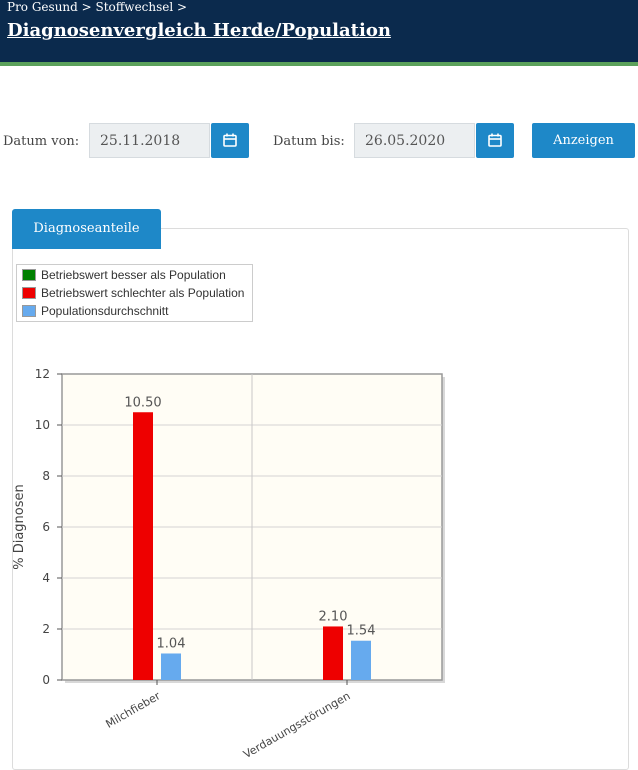  What do you see at coordinates (319, 64) in the screenshot?
I see `header-divider` at bounding box center [319, 64].